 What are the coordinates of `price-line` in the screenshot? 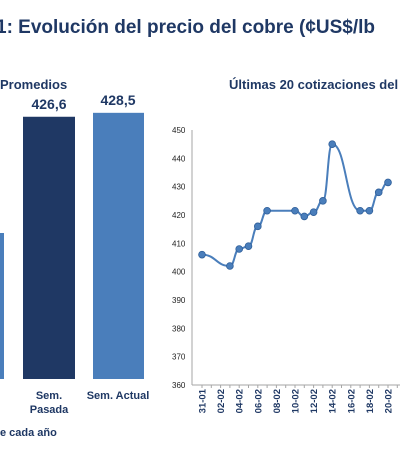 It's located at (295, 205).